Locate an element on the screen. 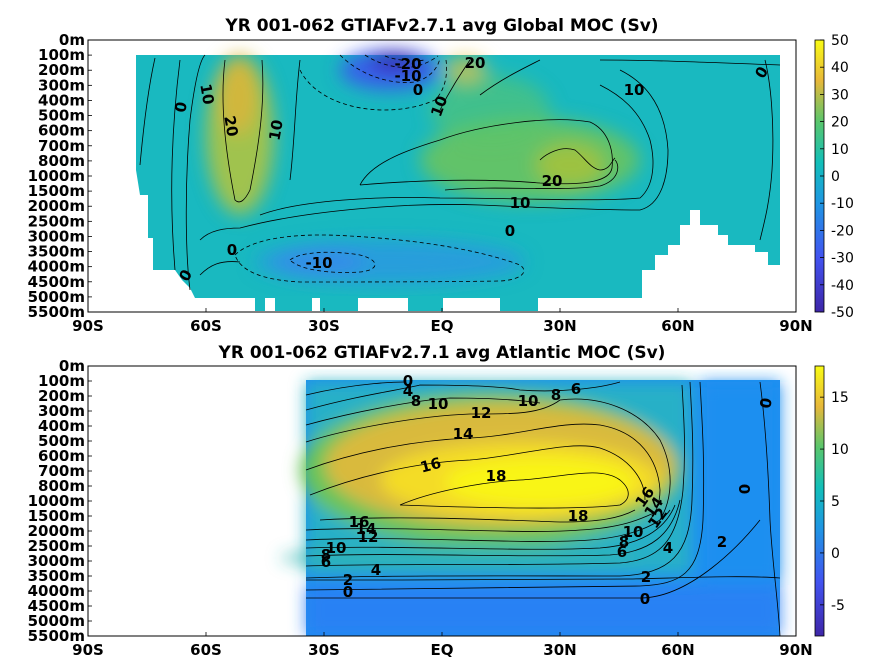 Image resolution: width=884 pixels, height=663 pixels. colorbar-tick-label: -30 is located at coordinates (842, 259).